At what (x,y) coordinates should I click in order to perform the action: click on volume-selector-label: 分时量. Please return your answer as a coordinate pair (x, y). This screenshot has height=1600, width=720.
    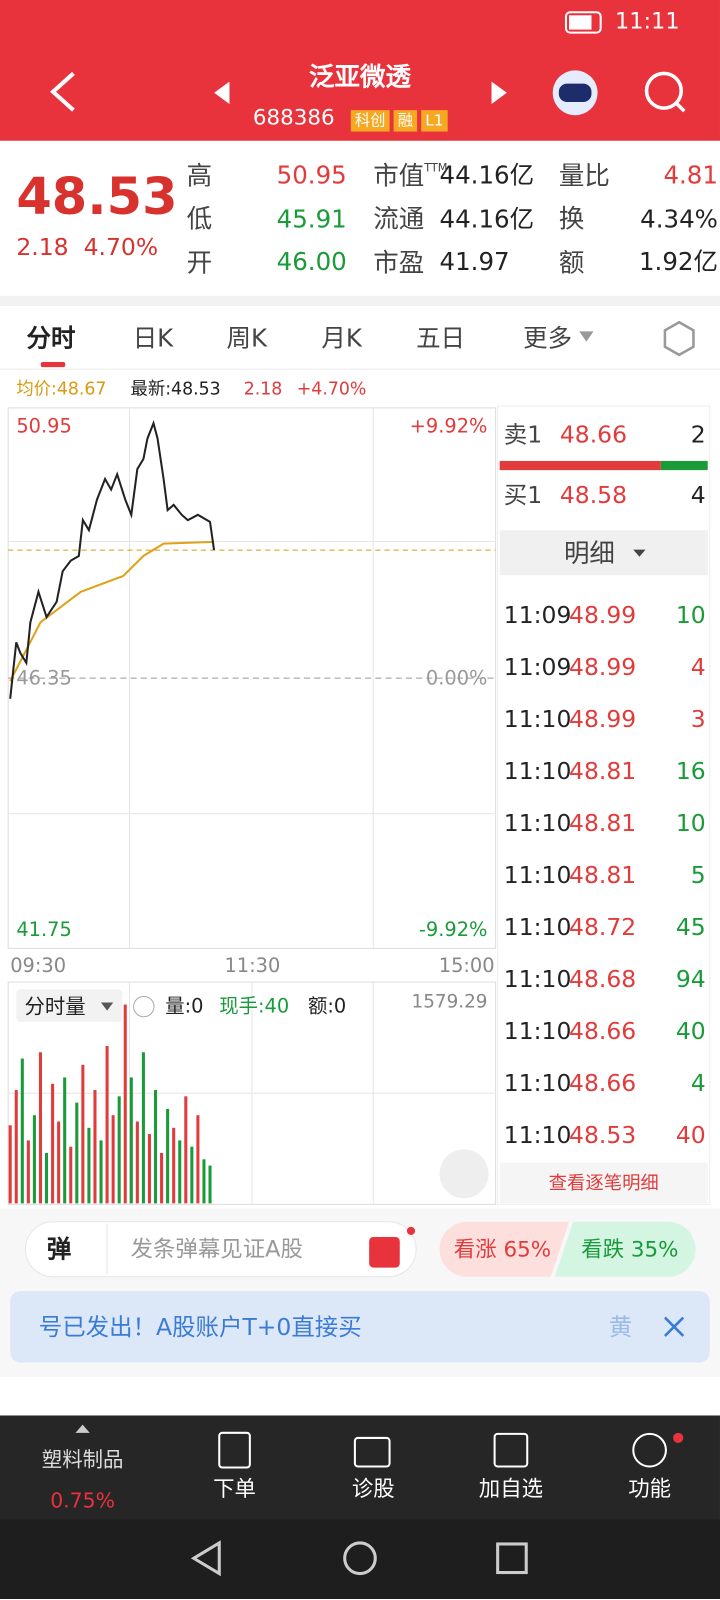
    Looking at the image, I should click on (55, 1006).